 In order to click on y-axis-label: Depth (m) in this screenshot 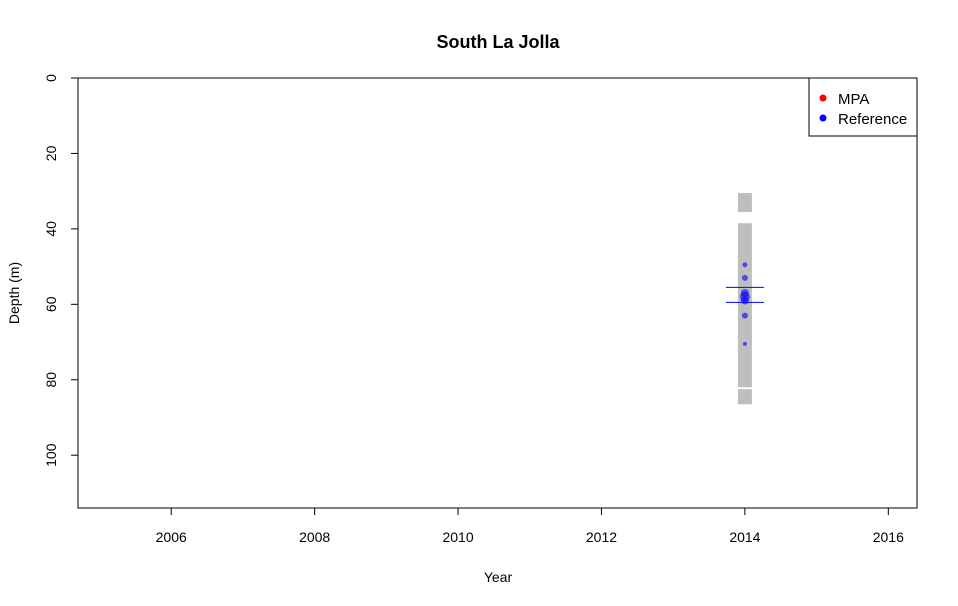, I will do `click(14, 293)`.